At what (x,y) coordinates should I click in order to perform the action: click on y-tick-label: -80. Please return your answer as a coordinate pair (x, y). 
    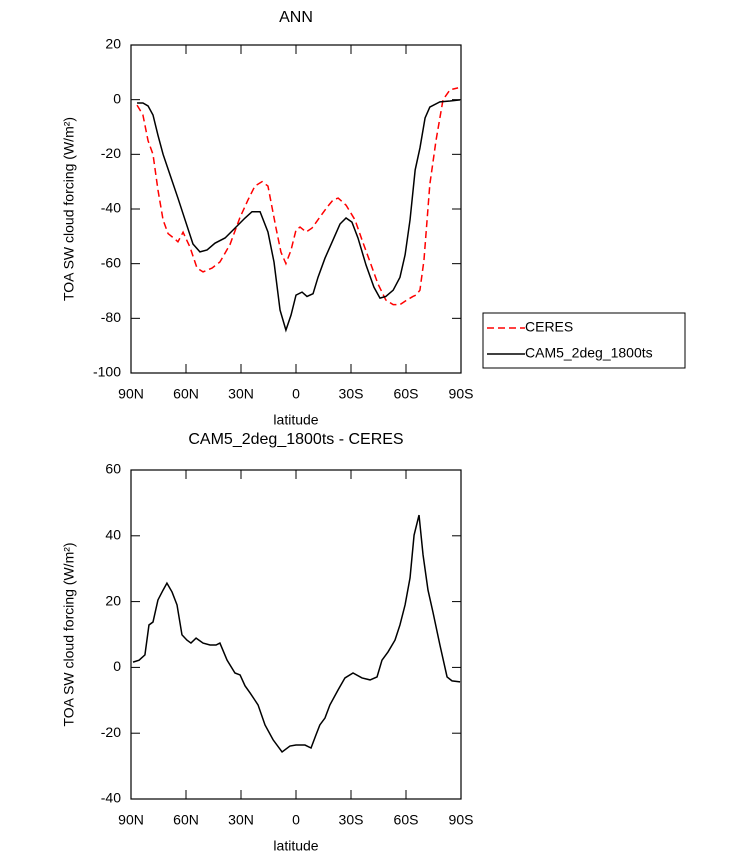
    Looking at the image, I should click on (111, 317).